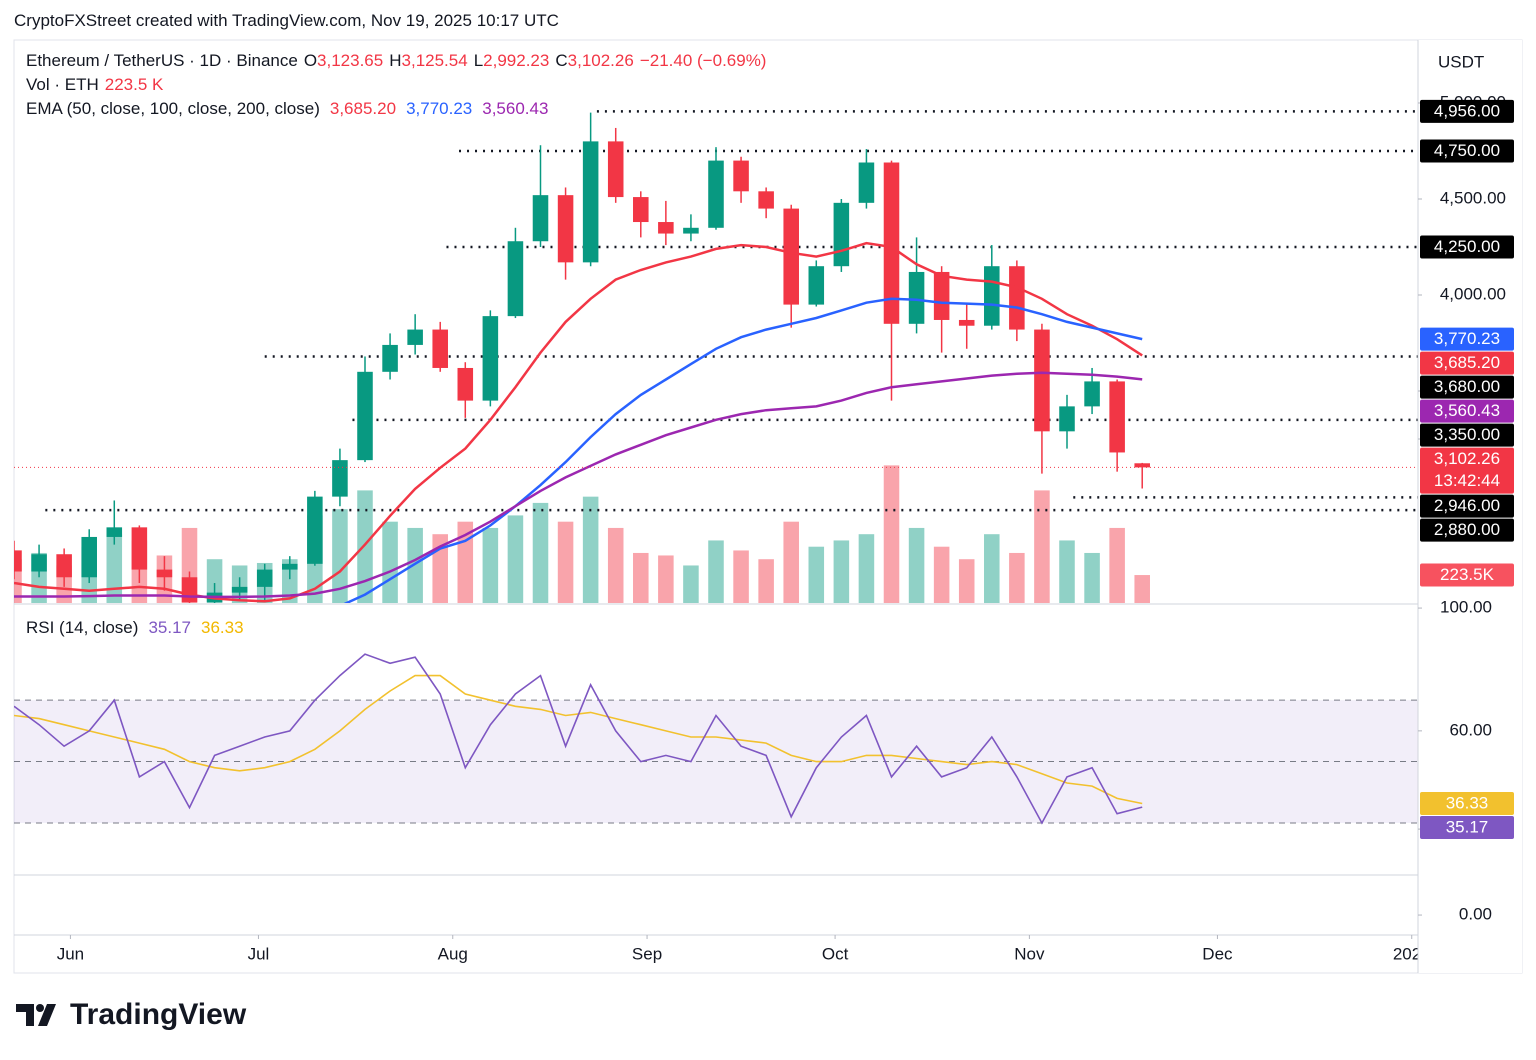 This screenshot has width=1536, height=1060. Describe the element at coordinates (1467, 574) in the screenshot. I see `volume-badge-label: 223.5K` at that location.